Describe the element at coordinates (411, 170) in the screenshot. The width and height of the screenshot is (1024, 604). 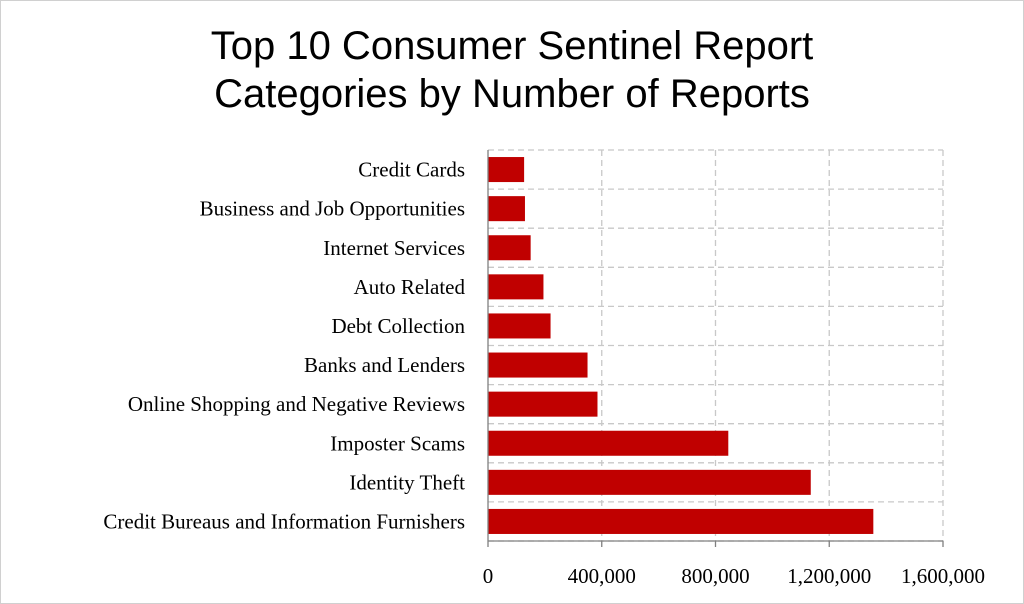
I see `category-label: Credit Cards` at that location.